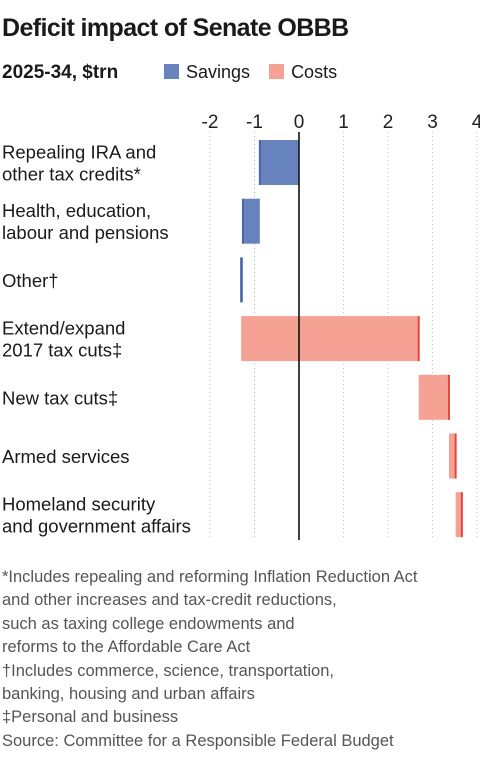 Image resolution: width=480 pixels, height=771 pixels. What do you see at coordinates (175, 28) in the screenshot?
I see `chart-title: Deficit impact of Senate OBBB` at bounding box center [175, 28].